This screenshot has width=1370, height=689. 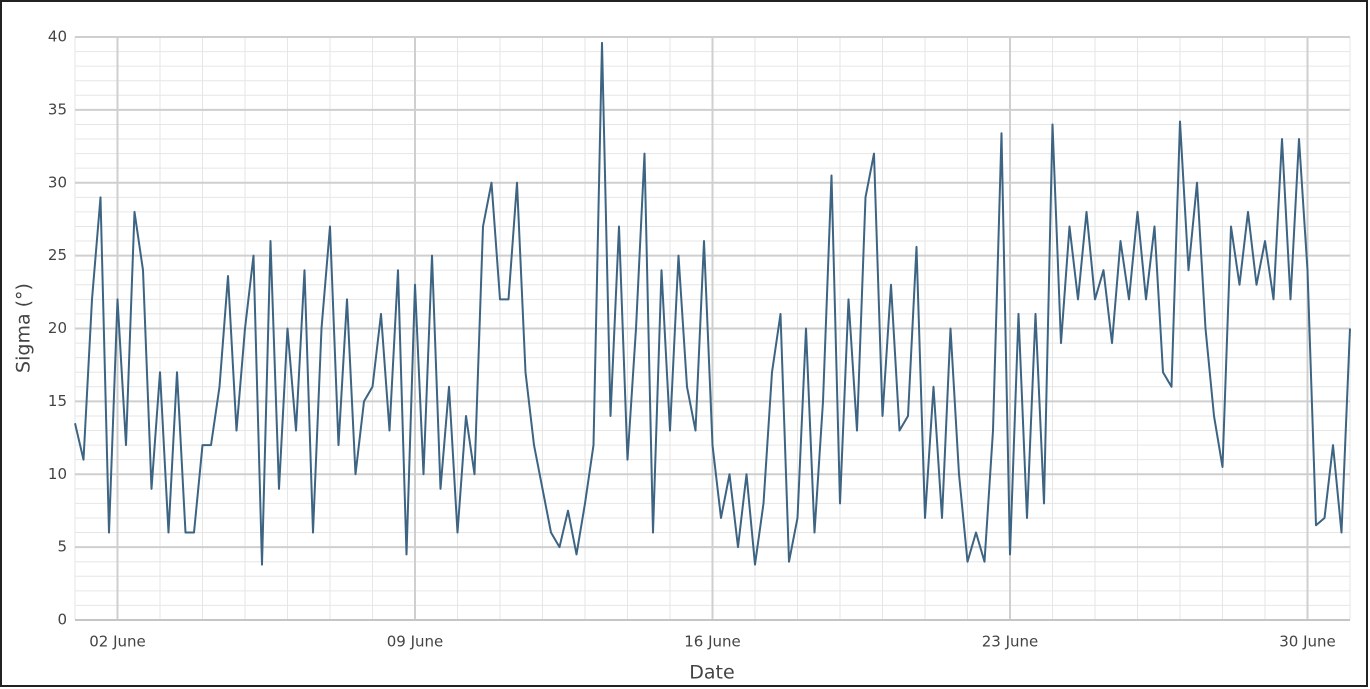 I want to click on x-tick-label: 02 June, so click(x=117, y=642).